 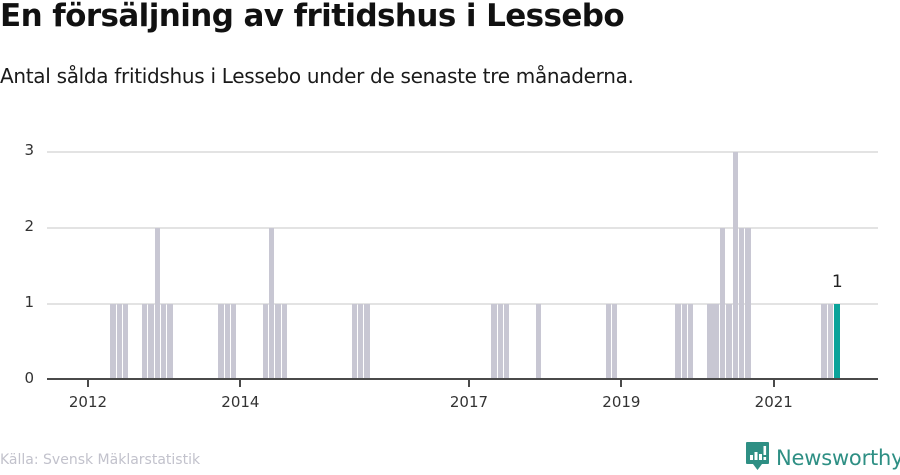 What do you see at coordinates (100, 460) in the screenshot?
I see `source-note: Källa: Svensk Mäklarstatistik` at bounding box center [100, 460].